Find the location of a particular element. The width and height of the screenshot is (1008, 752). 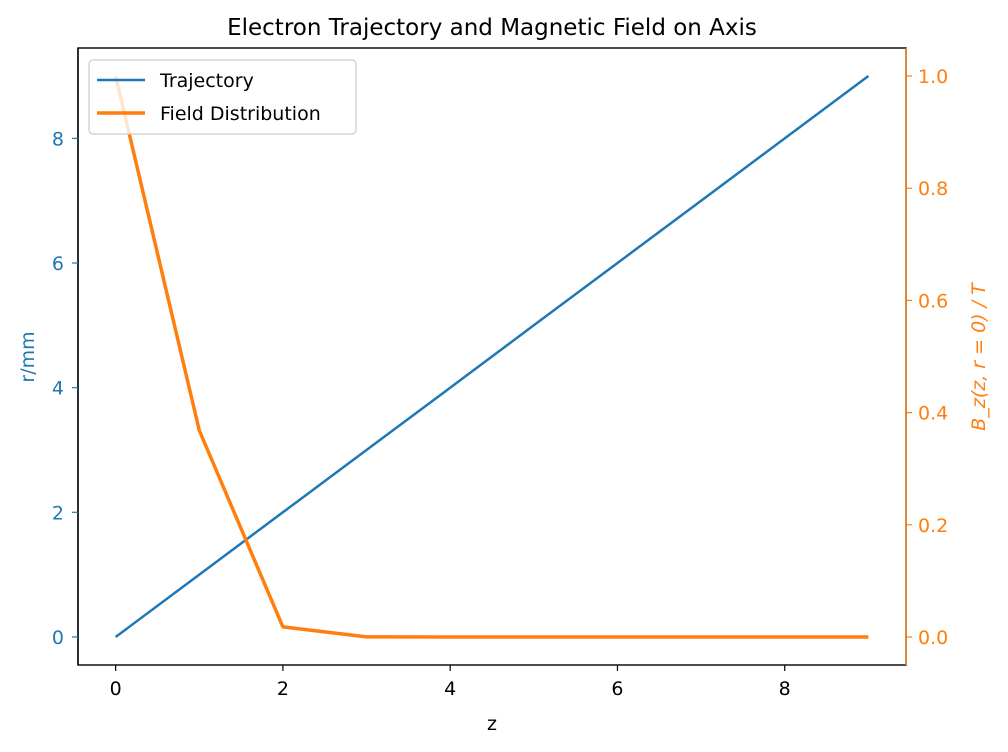

left-y-tick-label: 8 is located at coordinates (58, 139).